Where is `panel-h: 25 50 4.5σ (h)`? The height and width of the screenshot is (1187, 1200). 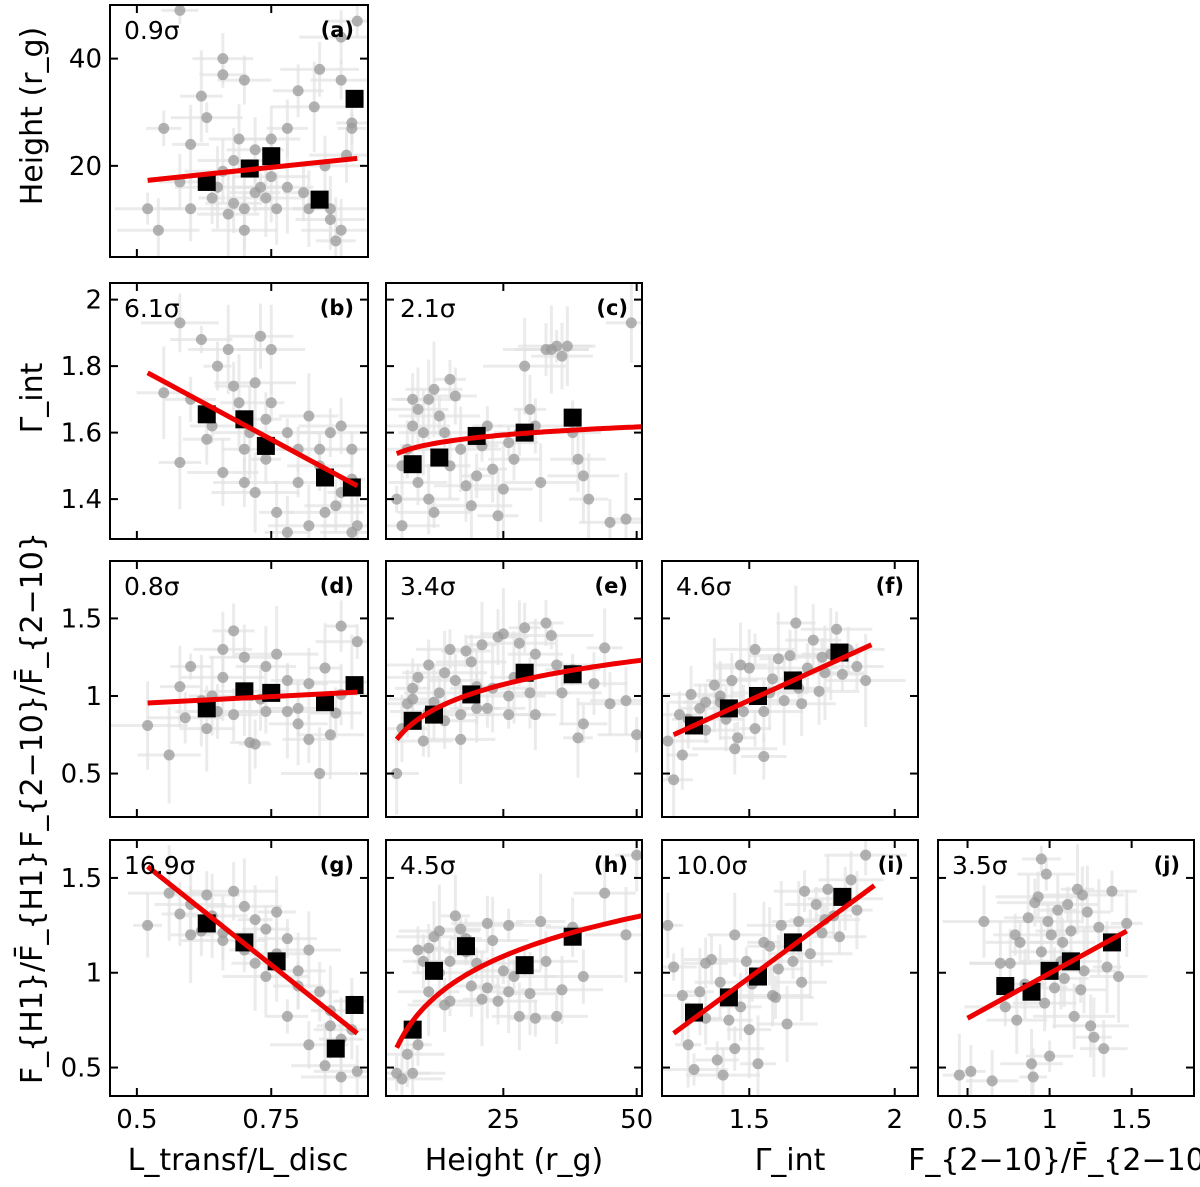
panel-h: 25 50 4.5σ (h) is located at coordinates (519, 987).